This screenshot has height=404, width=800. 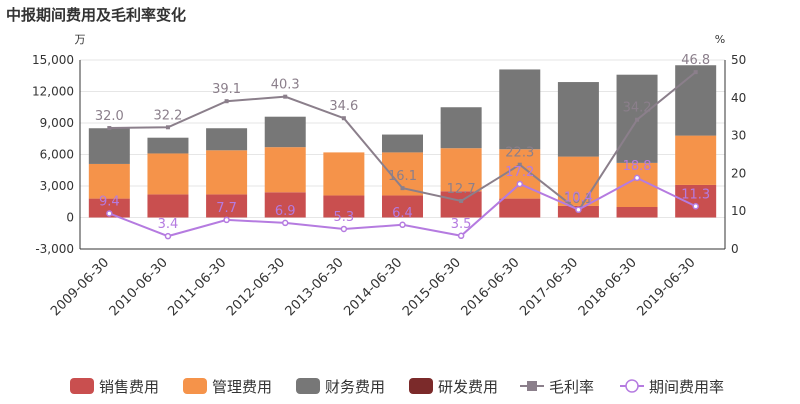 I want to click on legend-marker-毛利率, so click(x=532, y=386).